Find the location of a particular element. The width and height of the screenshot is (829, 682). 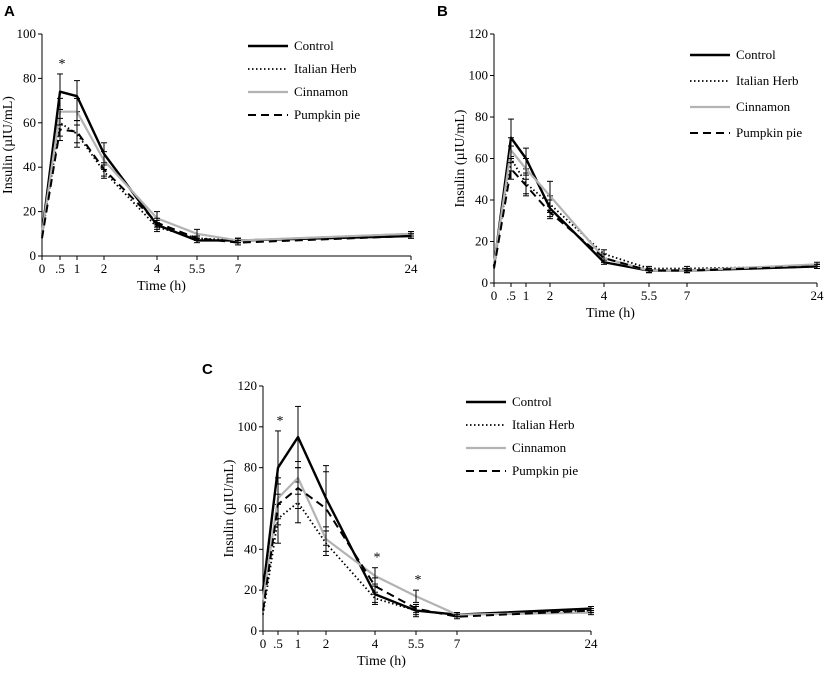

series-cinnamon is located at coordinates (427, 539).